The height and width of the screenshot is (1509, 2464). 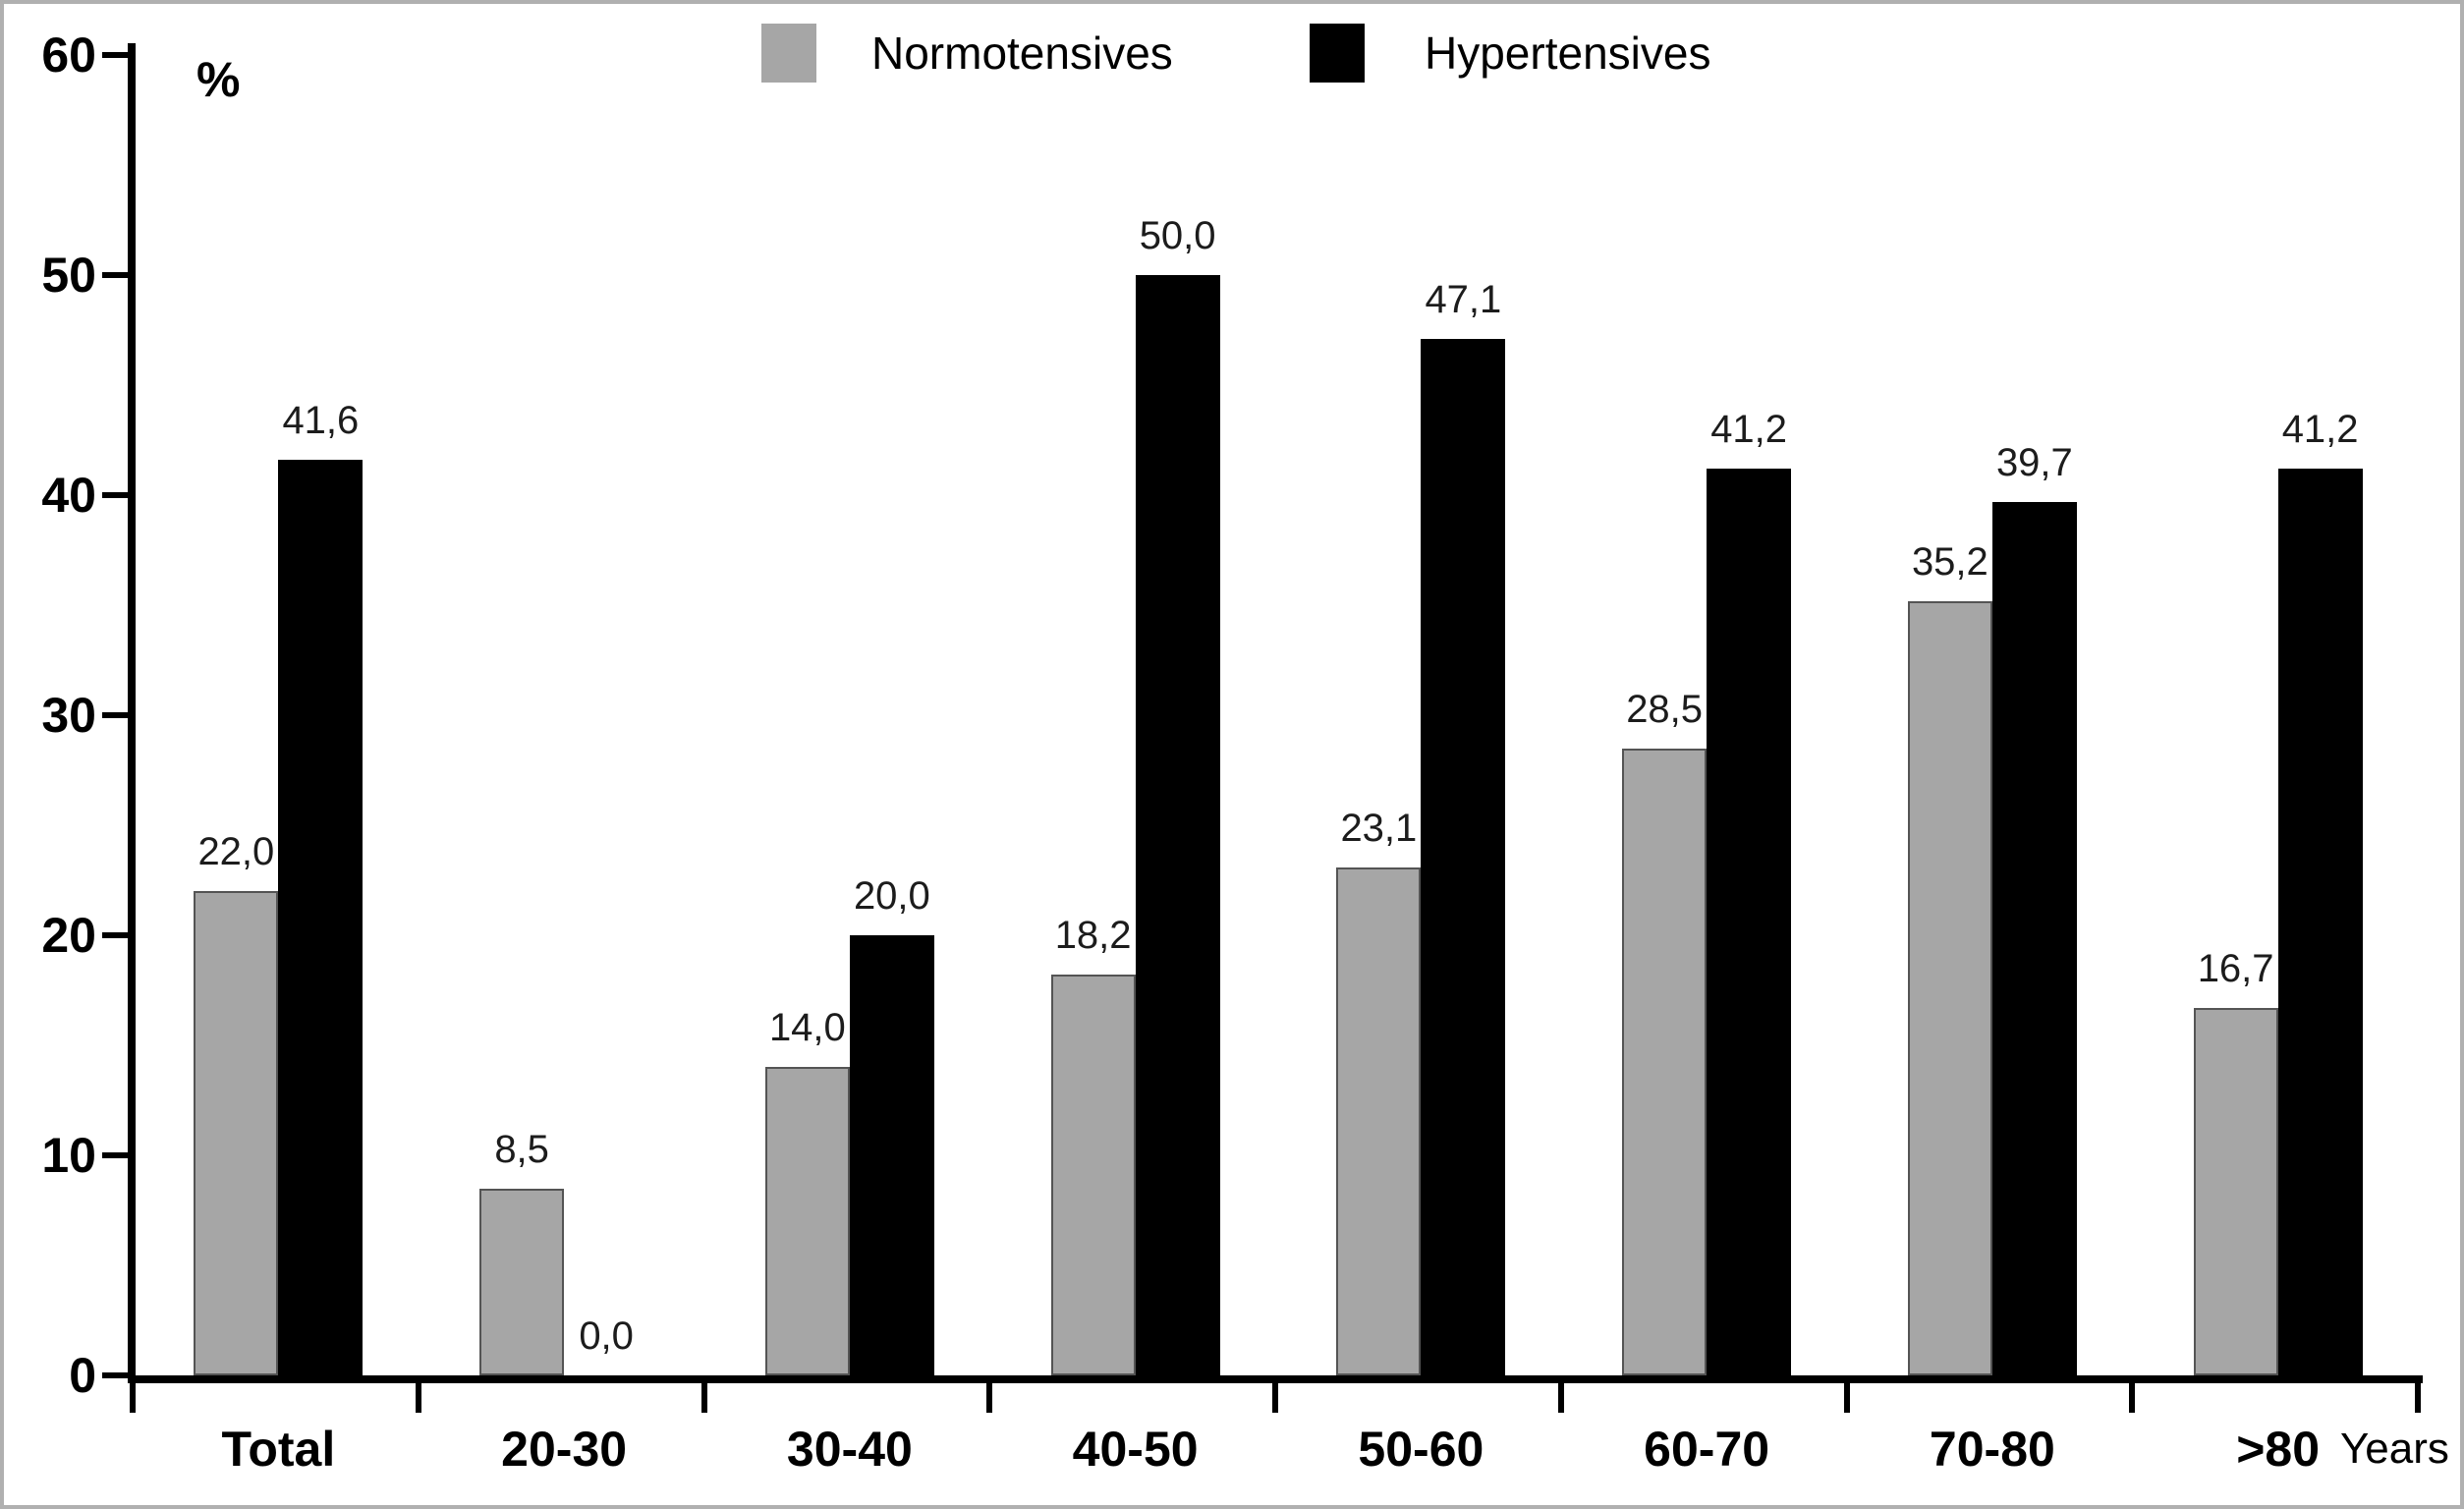 What do you see at coordinates (1337, 53) in the screenshot?
I see `legend-swatch-hypertensives` at bounding box center [1337, 53].